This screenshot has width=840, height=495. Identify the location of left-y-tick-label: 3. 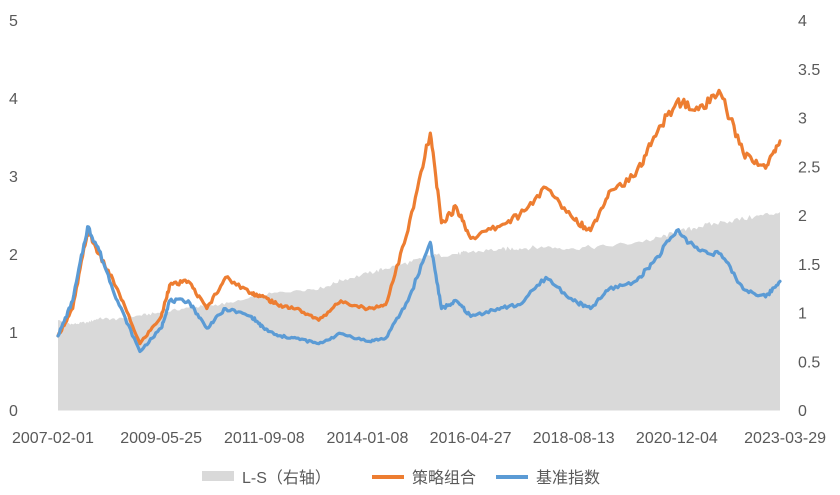
(13, 177).